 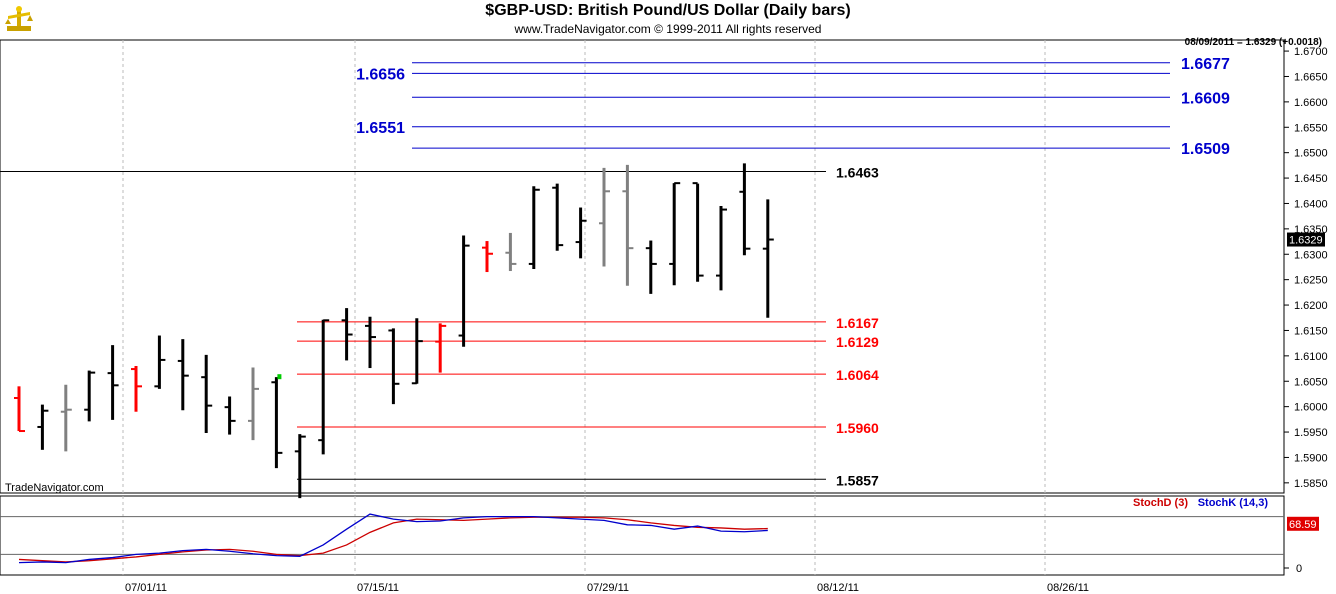 What do you see at coordinates (380, 128) in the screenshot?
I see `level-label: 1.6551` at bounding box center [380, 128].